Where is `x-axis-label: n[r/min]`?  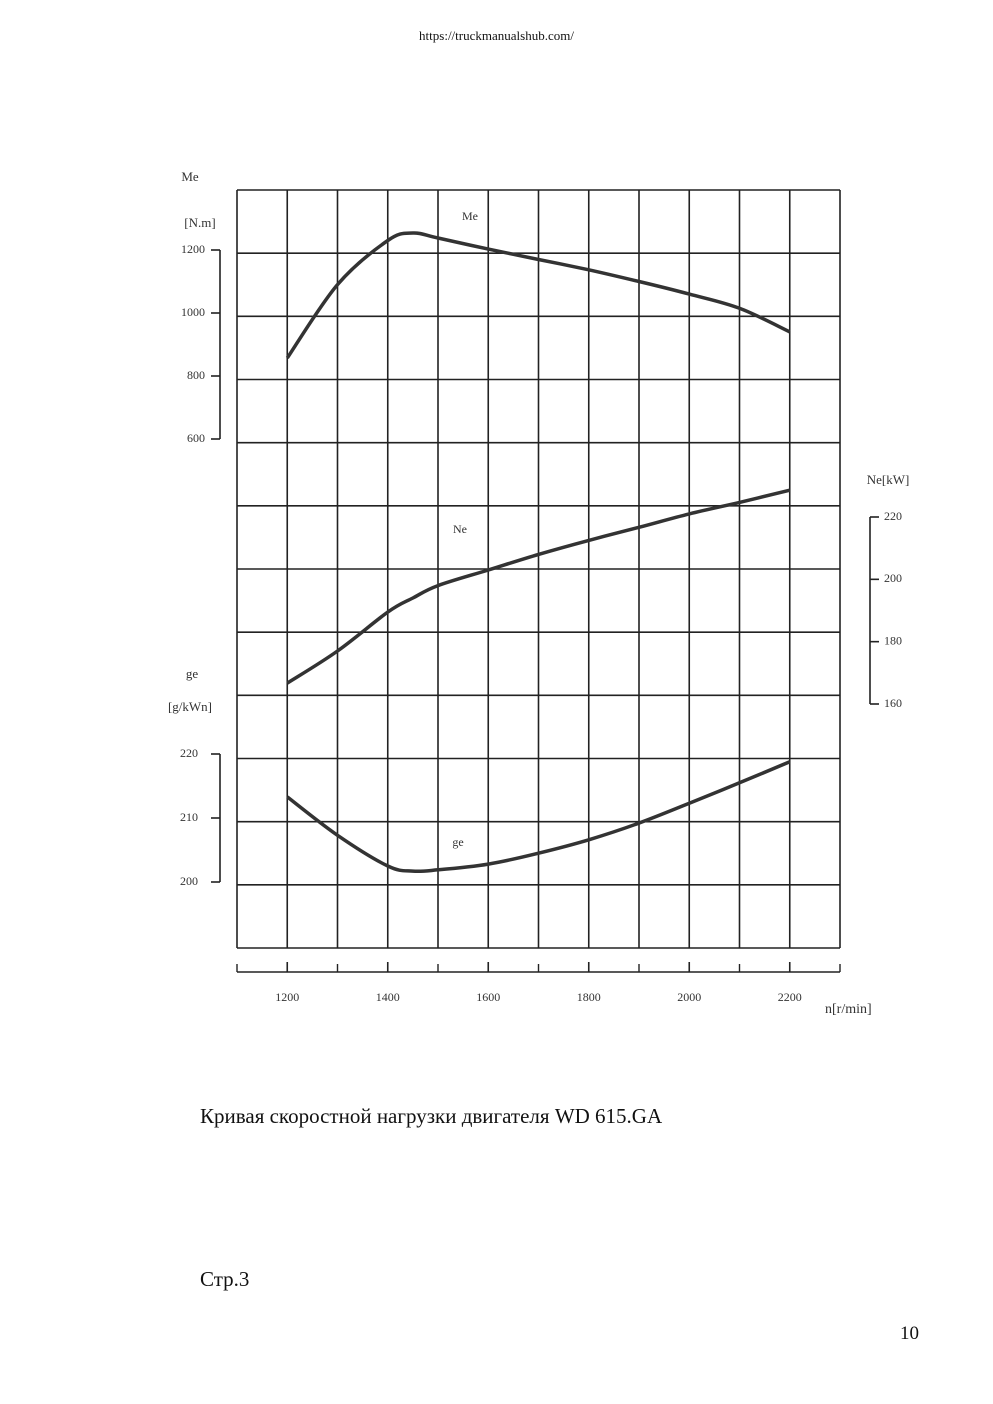
x-axis-label: n[r/min] is located at coordinates (848, 1009).